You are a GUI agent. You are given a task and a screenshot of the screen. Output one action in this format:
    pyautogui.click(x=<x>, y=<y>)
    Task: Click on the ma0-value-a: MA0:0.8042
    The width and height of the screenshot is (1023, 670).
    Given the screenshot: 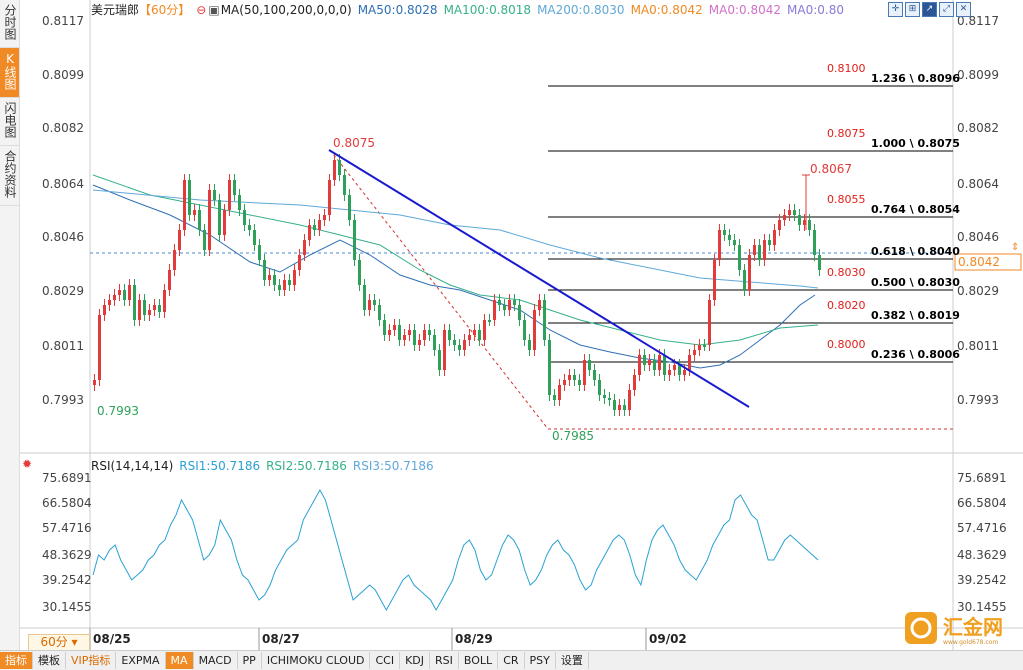 What is the action you would take?
    pyautogui.click(x=666, y=10)
    